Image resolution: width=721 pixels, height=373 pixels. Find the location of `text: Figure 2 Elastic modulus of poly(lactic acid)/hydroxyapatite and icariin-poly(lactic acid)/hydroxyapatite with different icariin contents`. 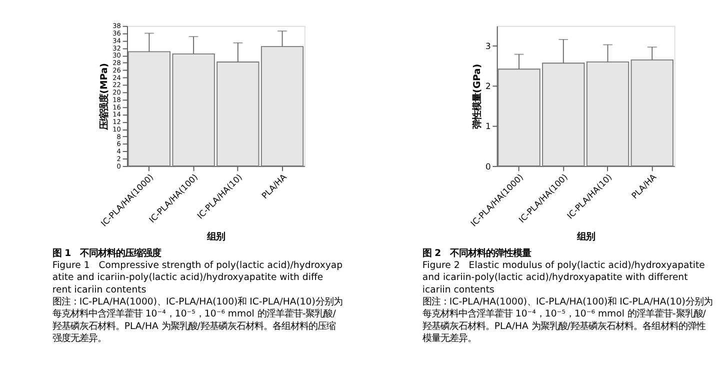

text: Figure 2 Elastic modulus of poly(lactic acid)/hydroxyapatite and icariin-poly(lactic acid)/hydroxyapatite with different icariin contents is located at coordinates (564, 278).